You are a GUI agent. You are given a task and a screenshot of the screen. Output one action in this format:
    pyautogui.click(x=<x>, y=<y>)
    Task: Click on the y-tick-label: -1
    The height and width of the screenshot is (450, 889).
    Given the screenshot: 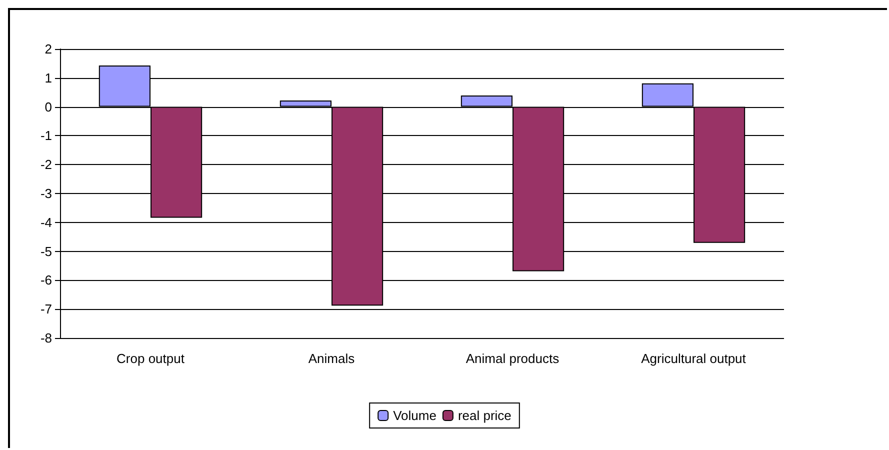 What is the action you would take?
    pyautogui.click(x=46, y=136)
    